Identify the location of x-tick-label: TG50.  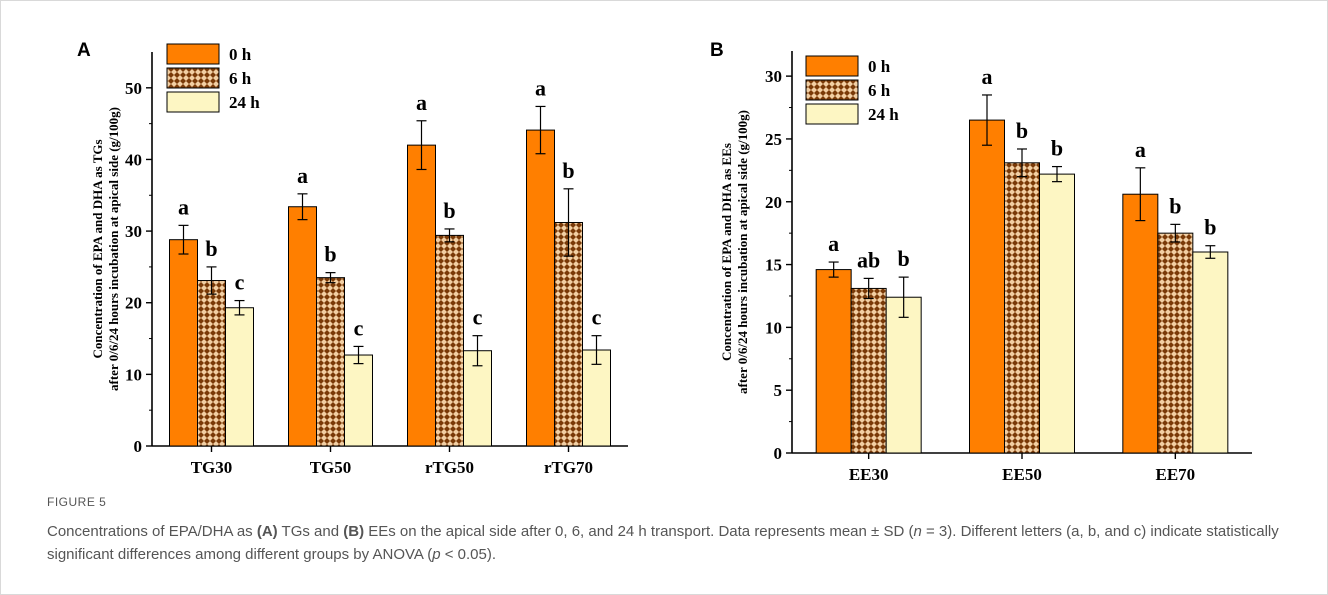
(331, 467).